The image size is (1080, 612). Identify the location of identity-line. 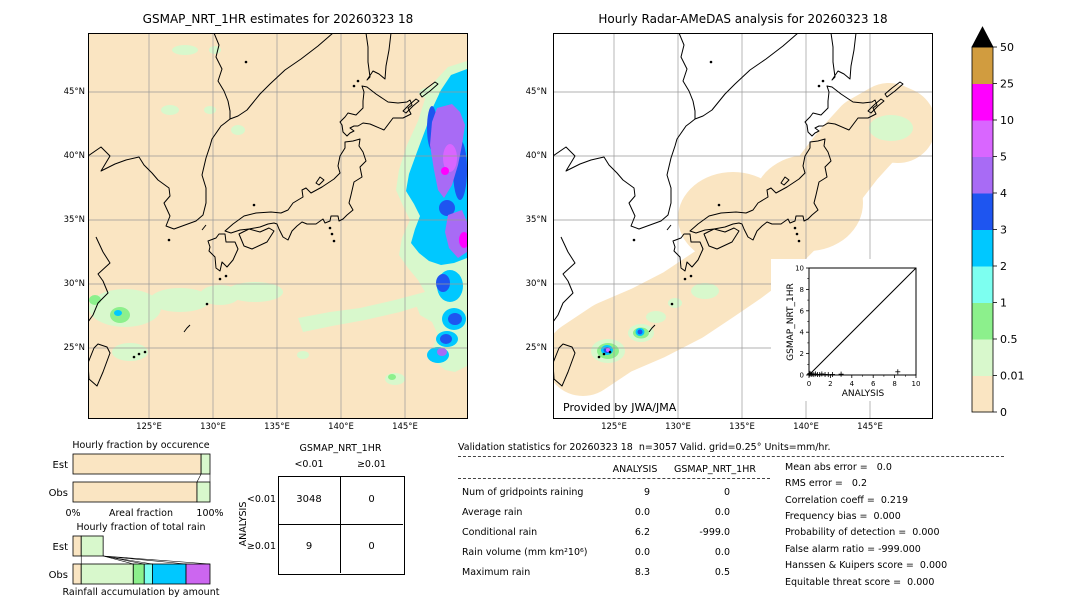
(862, 321).